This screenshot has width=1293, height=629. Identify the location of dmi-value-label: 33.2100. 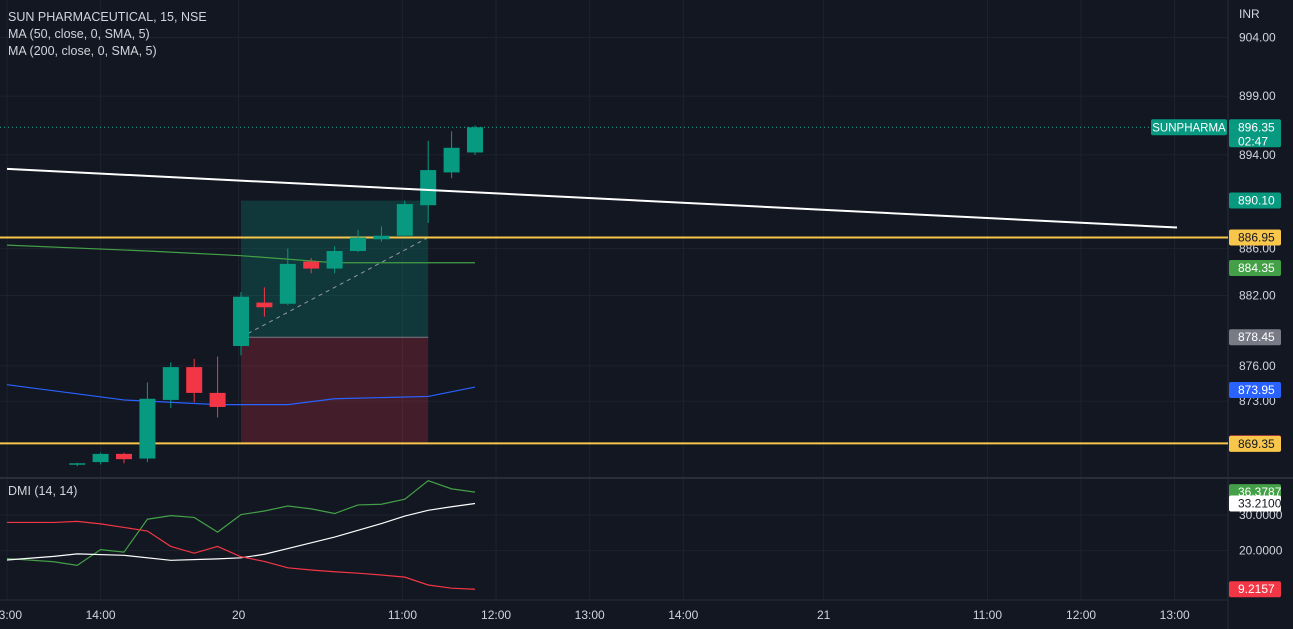
(1260, 503).